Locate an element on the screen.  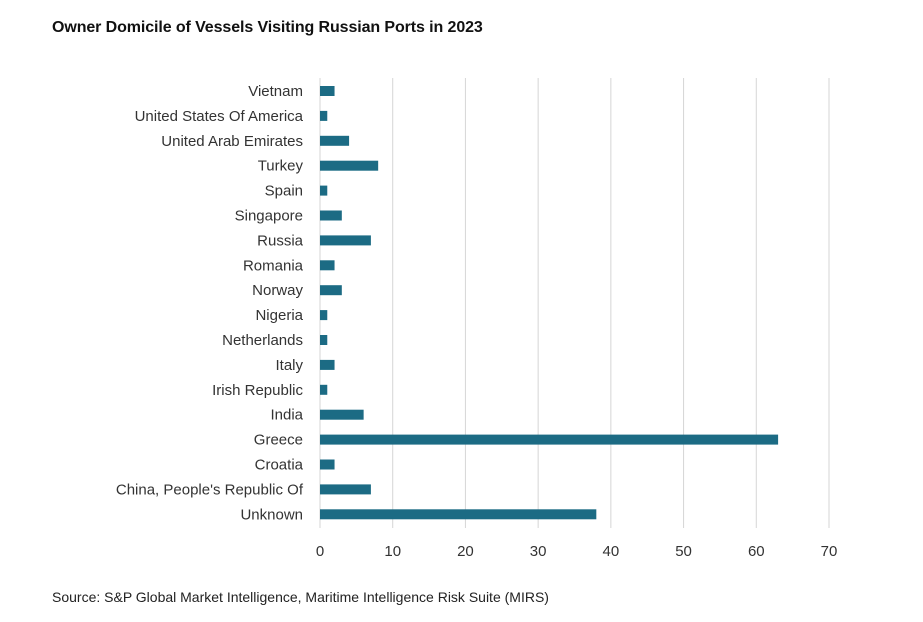
category-label: India is located at coordinates (286, 415).